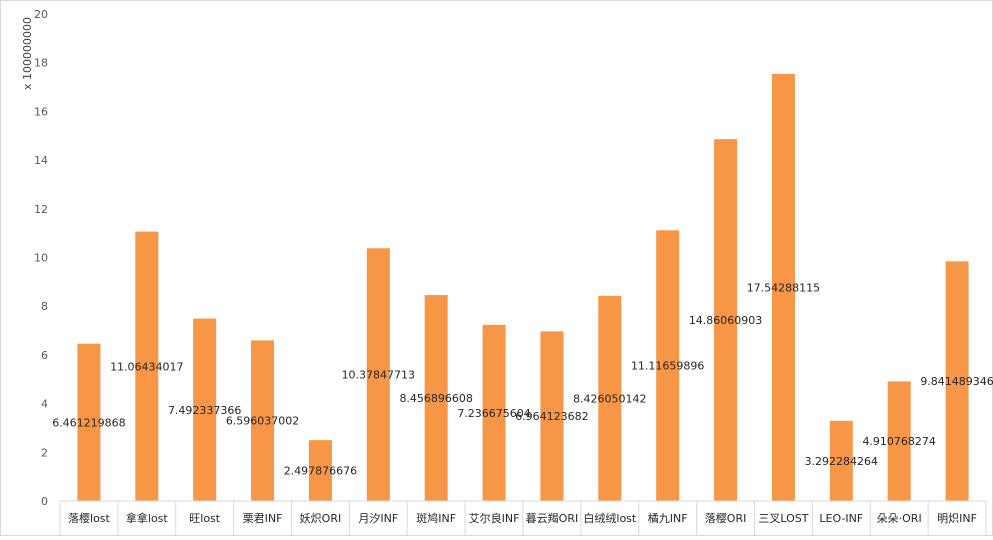 The height and width of the screenshot is (540, 993). I want to click on data-label: 8.426050142, so click(609, 398).